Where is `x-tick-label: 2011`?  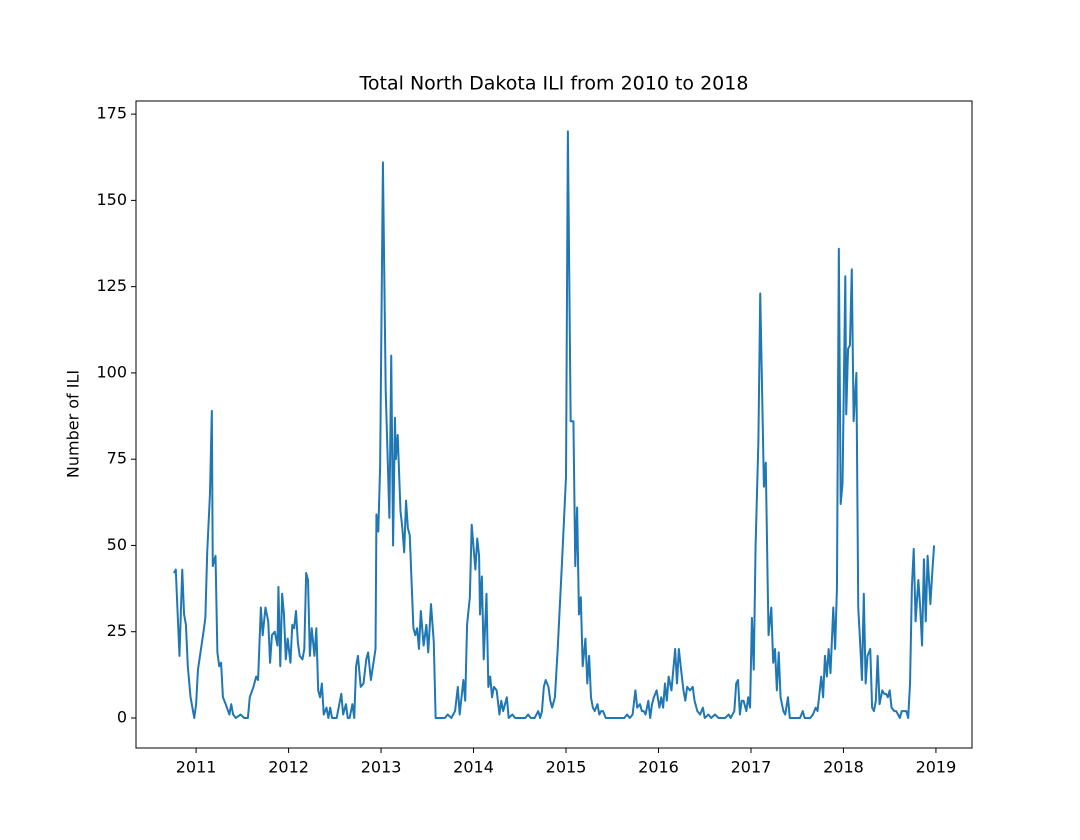 x-tick-label: 2011 is located at coordinates (196, 767).